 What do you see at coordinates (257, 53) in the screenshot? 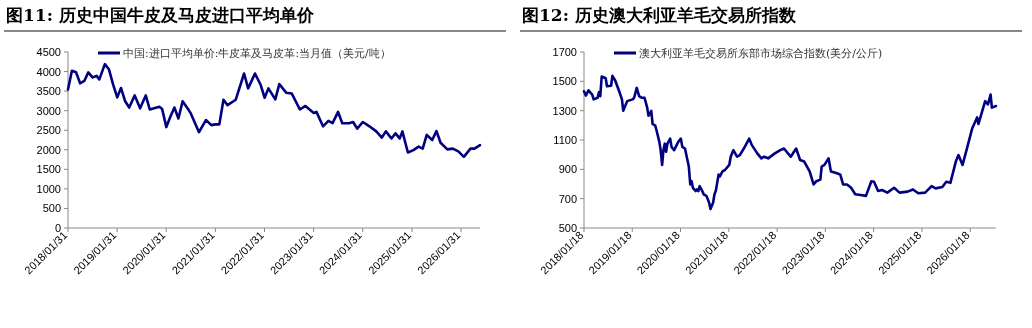
I see `legend-label: 中国:进口平均单价:牛皮革及马皮革:当月值（美元/吨）` at bounding box center [257, 53].